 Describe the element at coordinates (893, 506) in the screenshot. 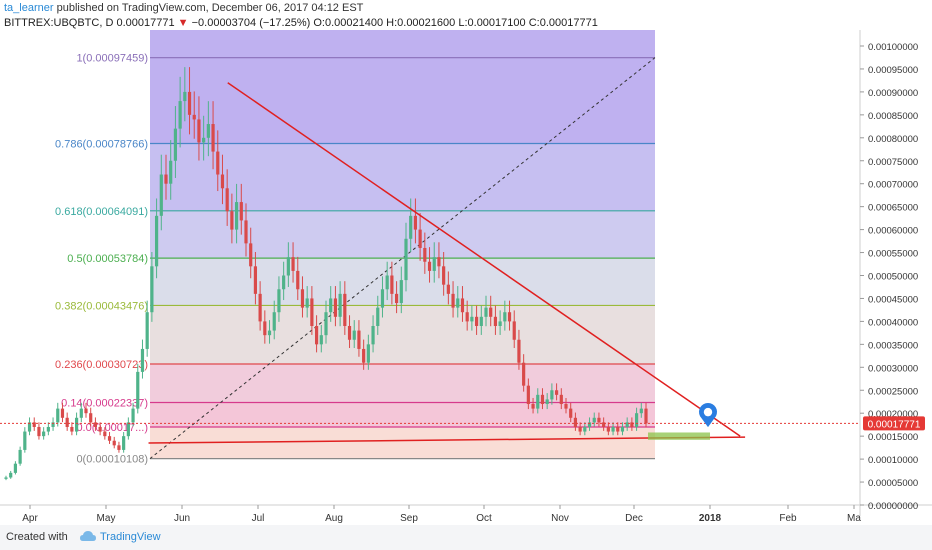

I see `price-tick-label: 0.00000000` at that location.